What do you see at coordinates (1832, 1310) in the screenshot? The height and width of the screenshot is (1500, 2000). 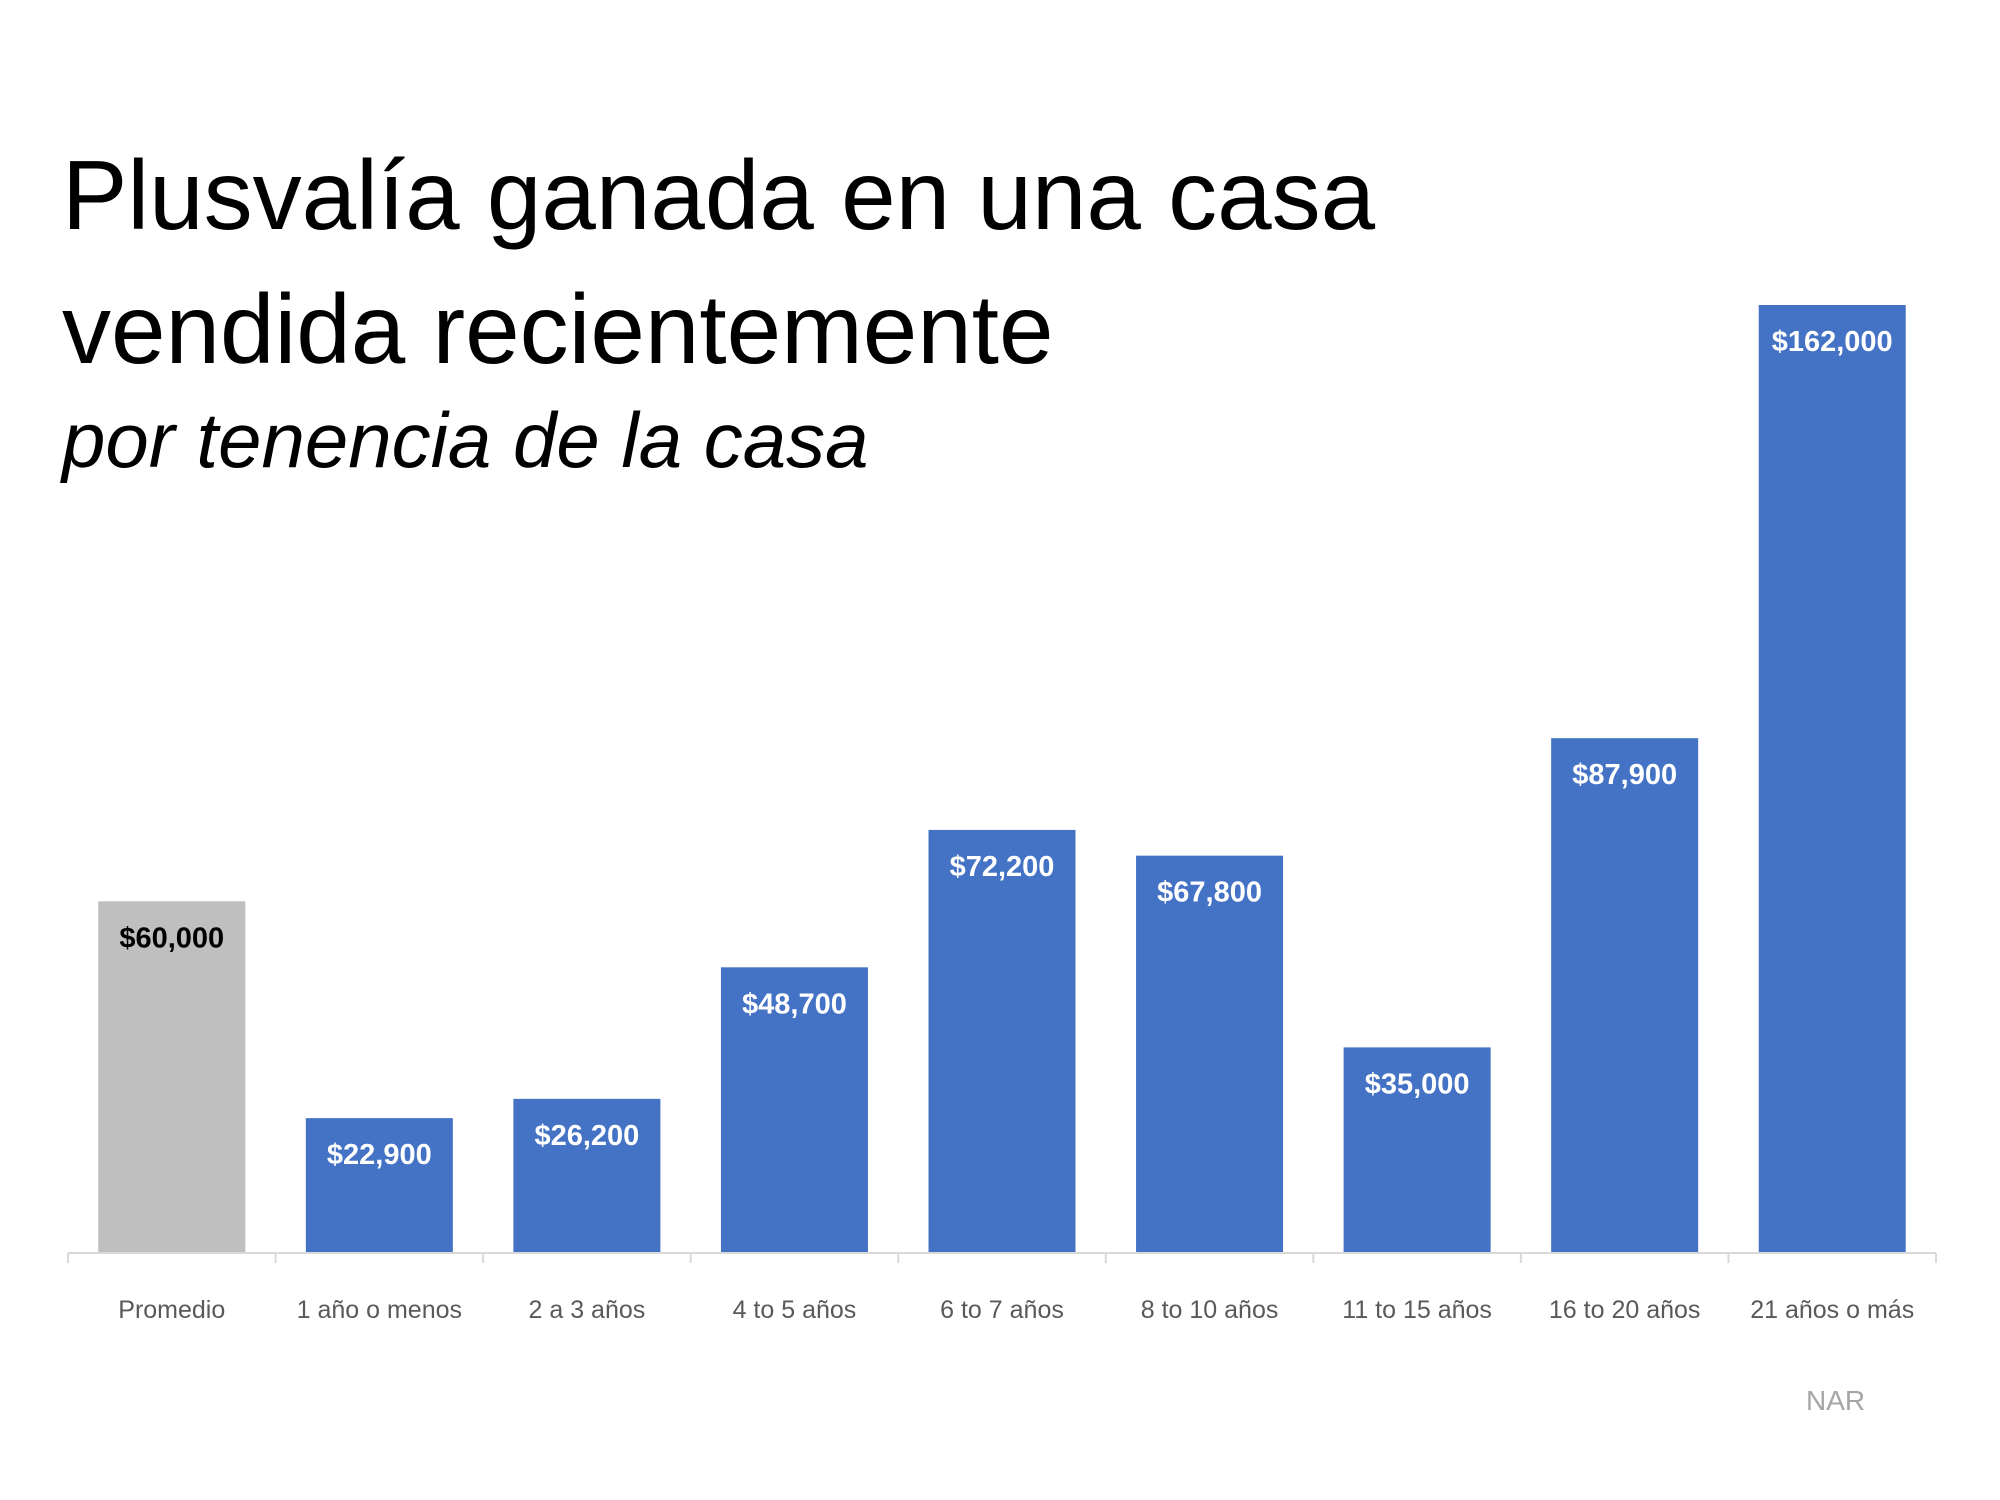 I see `x-tick-label: 21 años o más` at bounding box center [1832, 1310].